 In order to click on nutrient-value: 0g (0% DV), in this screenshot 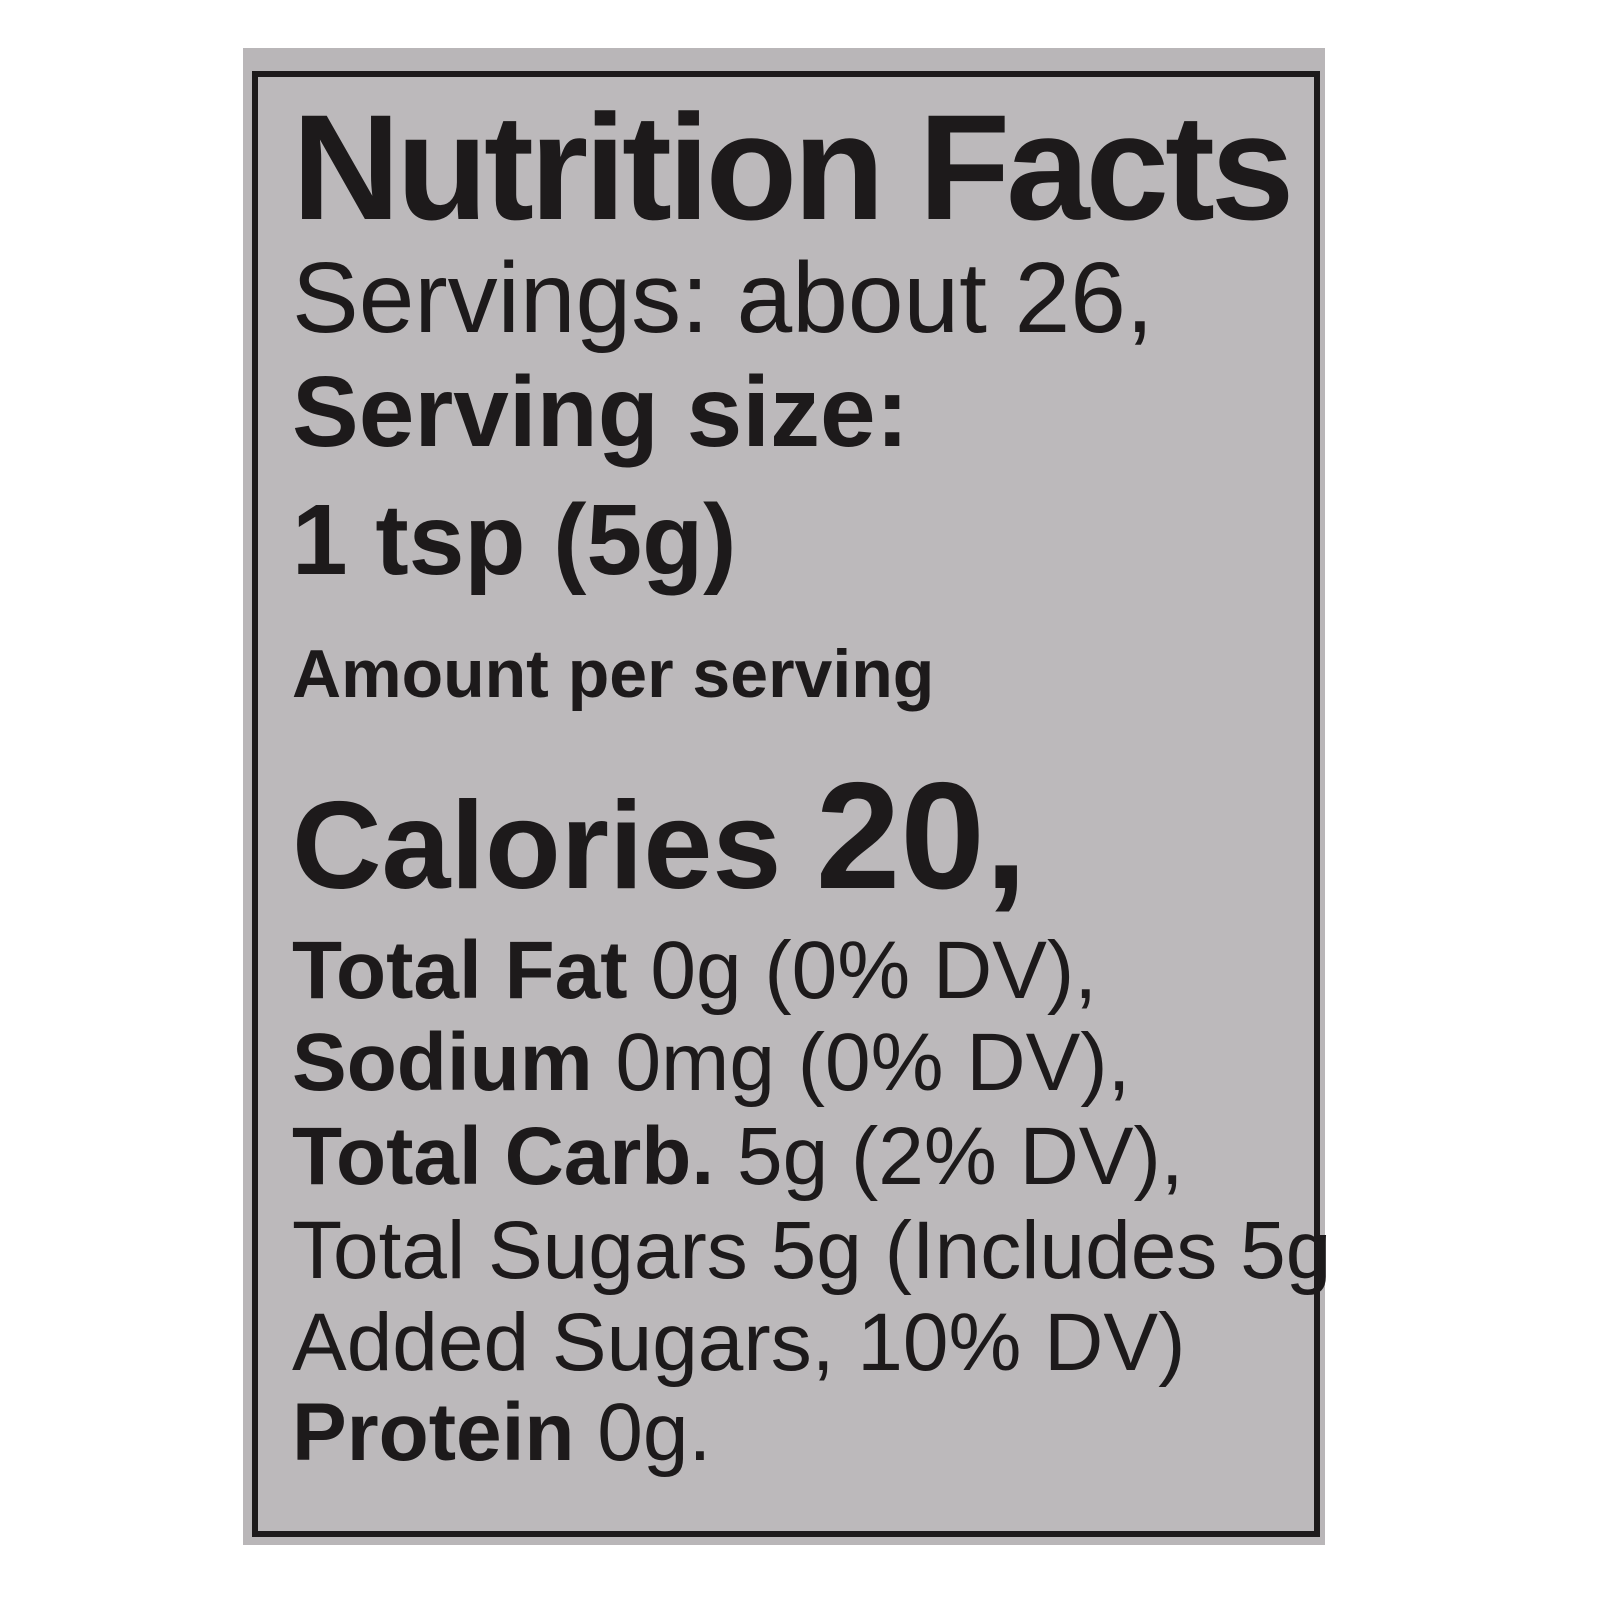, I will do `click(873, 970)`.